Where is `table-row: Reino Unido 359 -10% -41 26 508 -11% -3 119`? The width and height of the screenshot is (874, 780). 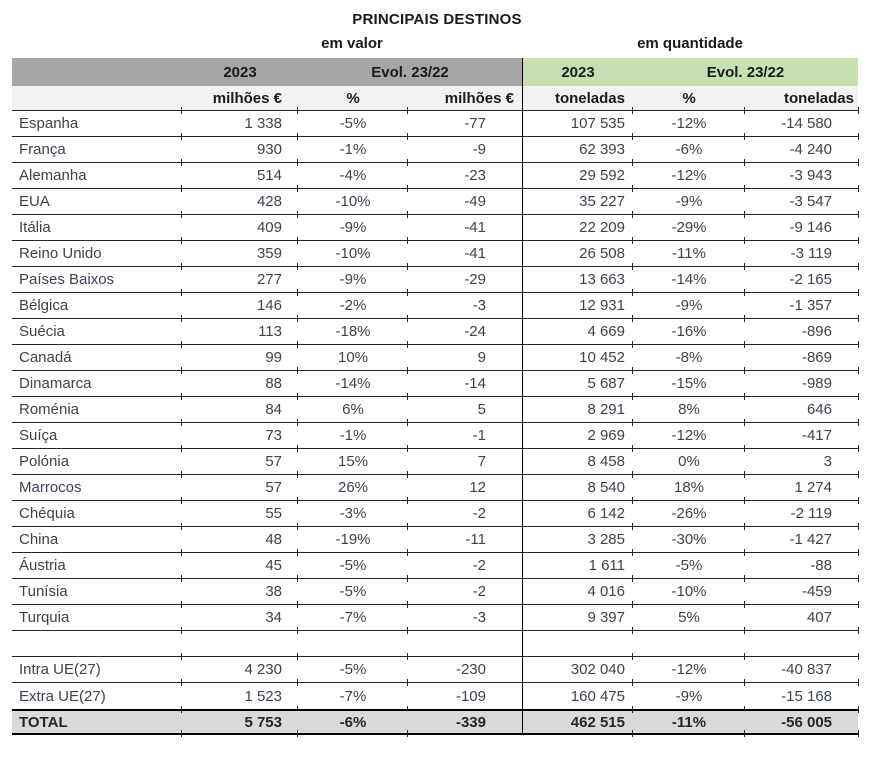 table-row: Reino Unido 359 -10% -41 26 508 -11% -3 119 is located at coordinates (435, 255).